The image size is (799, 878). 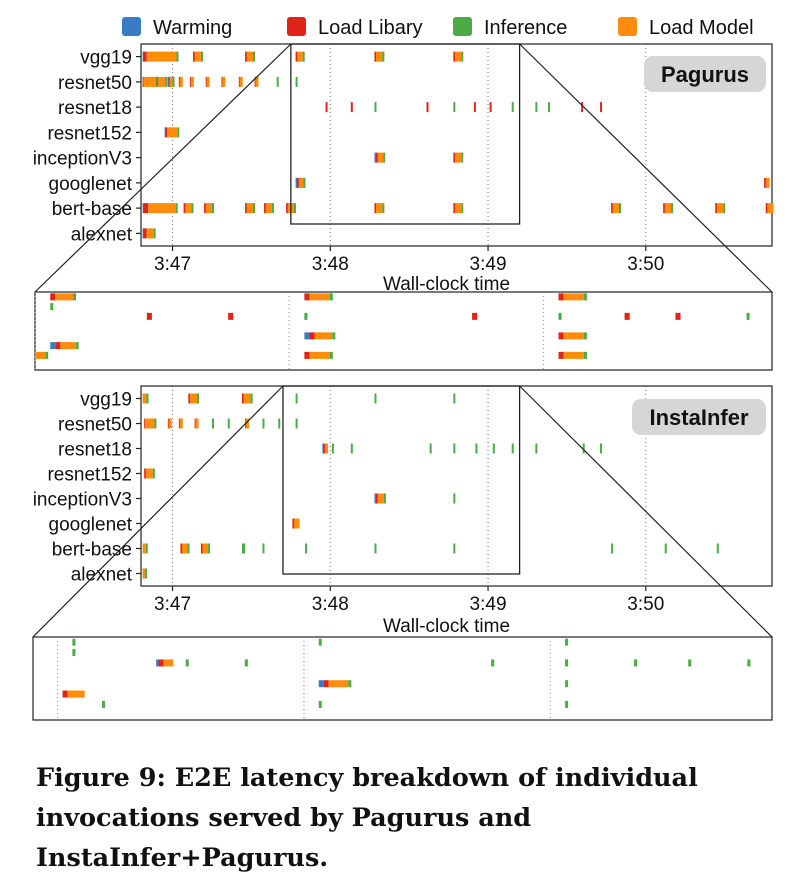 I want to click on zoom-panel, so click(x=403, y=331).